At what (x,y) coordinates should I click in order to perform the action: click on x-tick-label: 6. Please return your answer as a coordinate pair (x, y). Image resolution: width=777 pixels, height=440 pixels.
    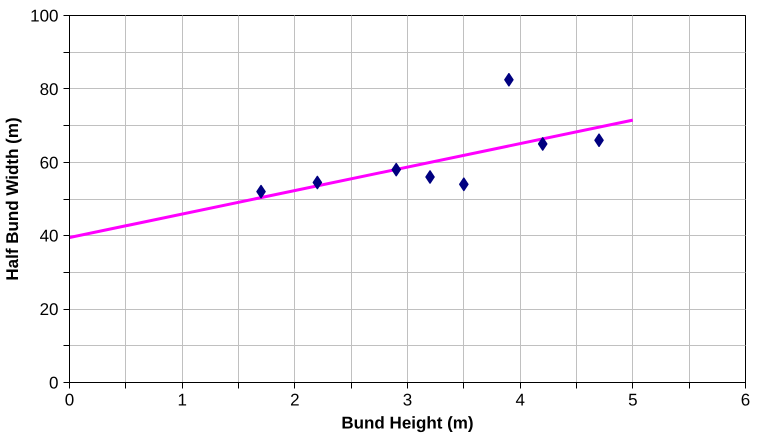
    Looking at the image, I should click on (745, 400).